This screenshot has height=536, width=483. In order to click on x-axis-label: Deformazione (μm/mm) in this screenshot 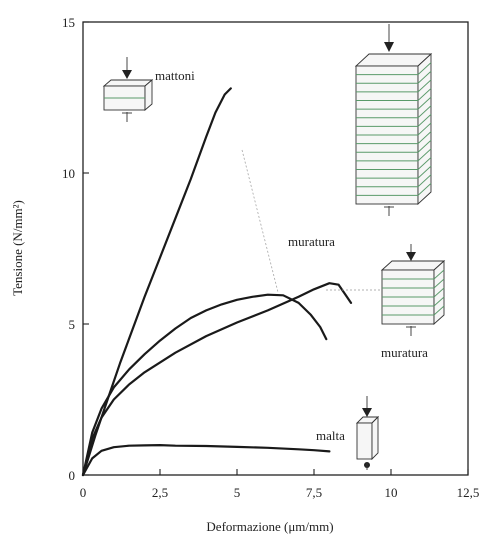, I will do `click(269, 526)`.